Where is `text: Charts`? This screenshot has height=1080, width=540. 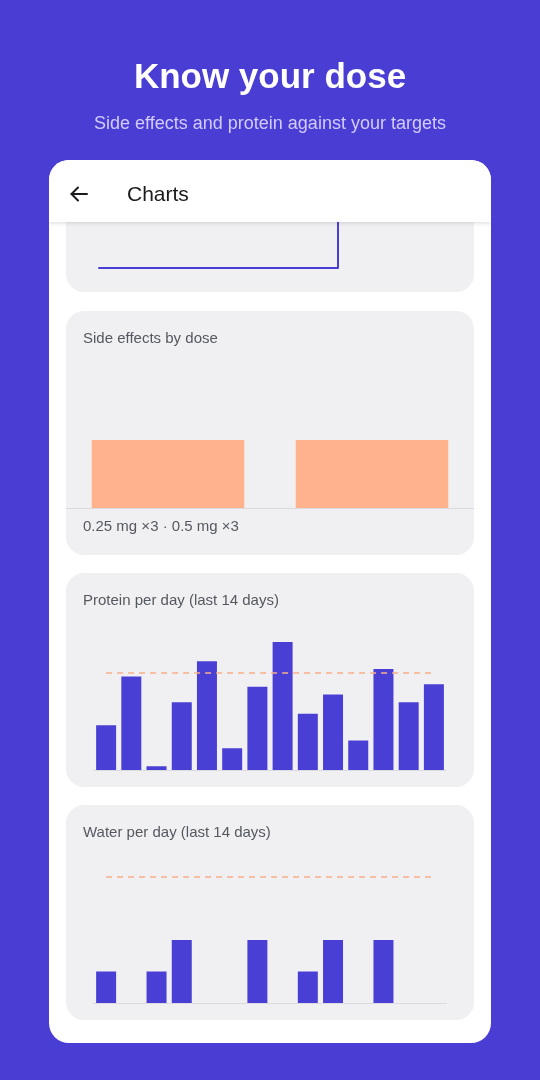 text: Charts is located at coordinates (158, 194).